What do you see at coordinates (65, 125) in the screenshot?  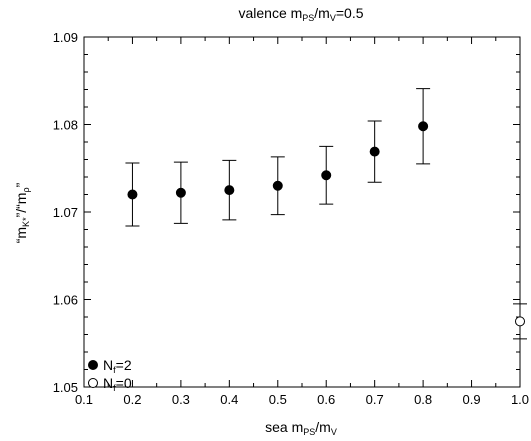 I see `y-tick-label: 1.08` at bounding box center [65, 125].